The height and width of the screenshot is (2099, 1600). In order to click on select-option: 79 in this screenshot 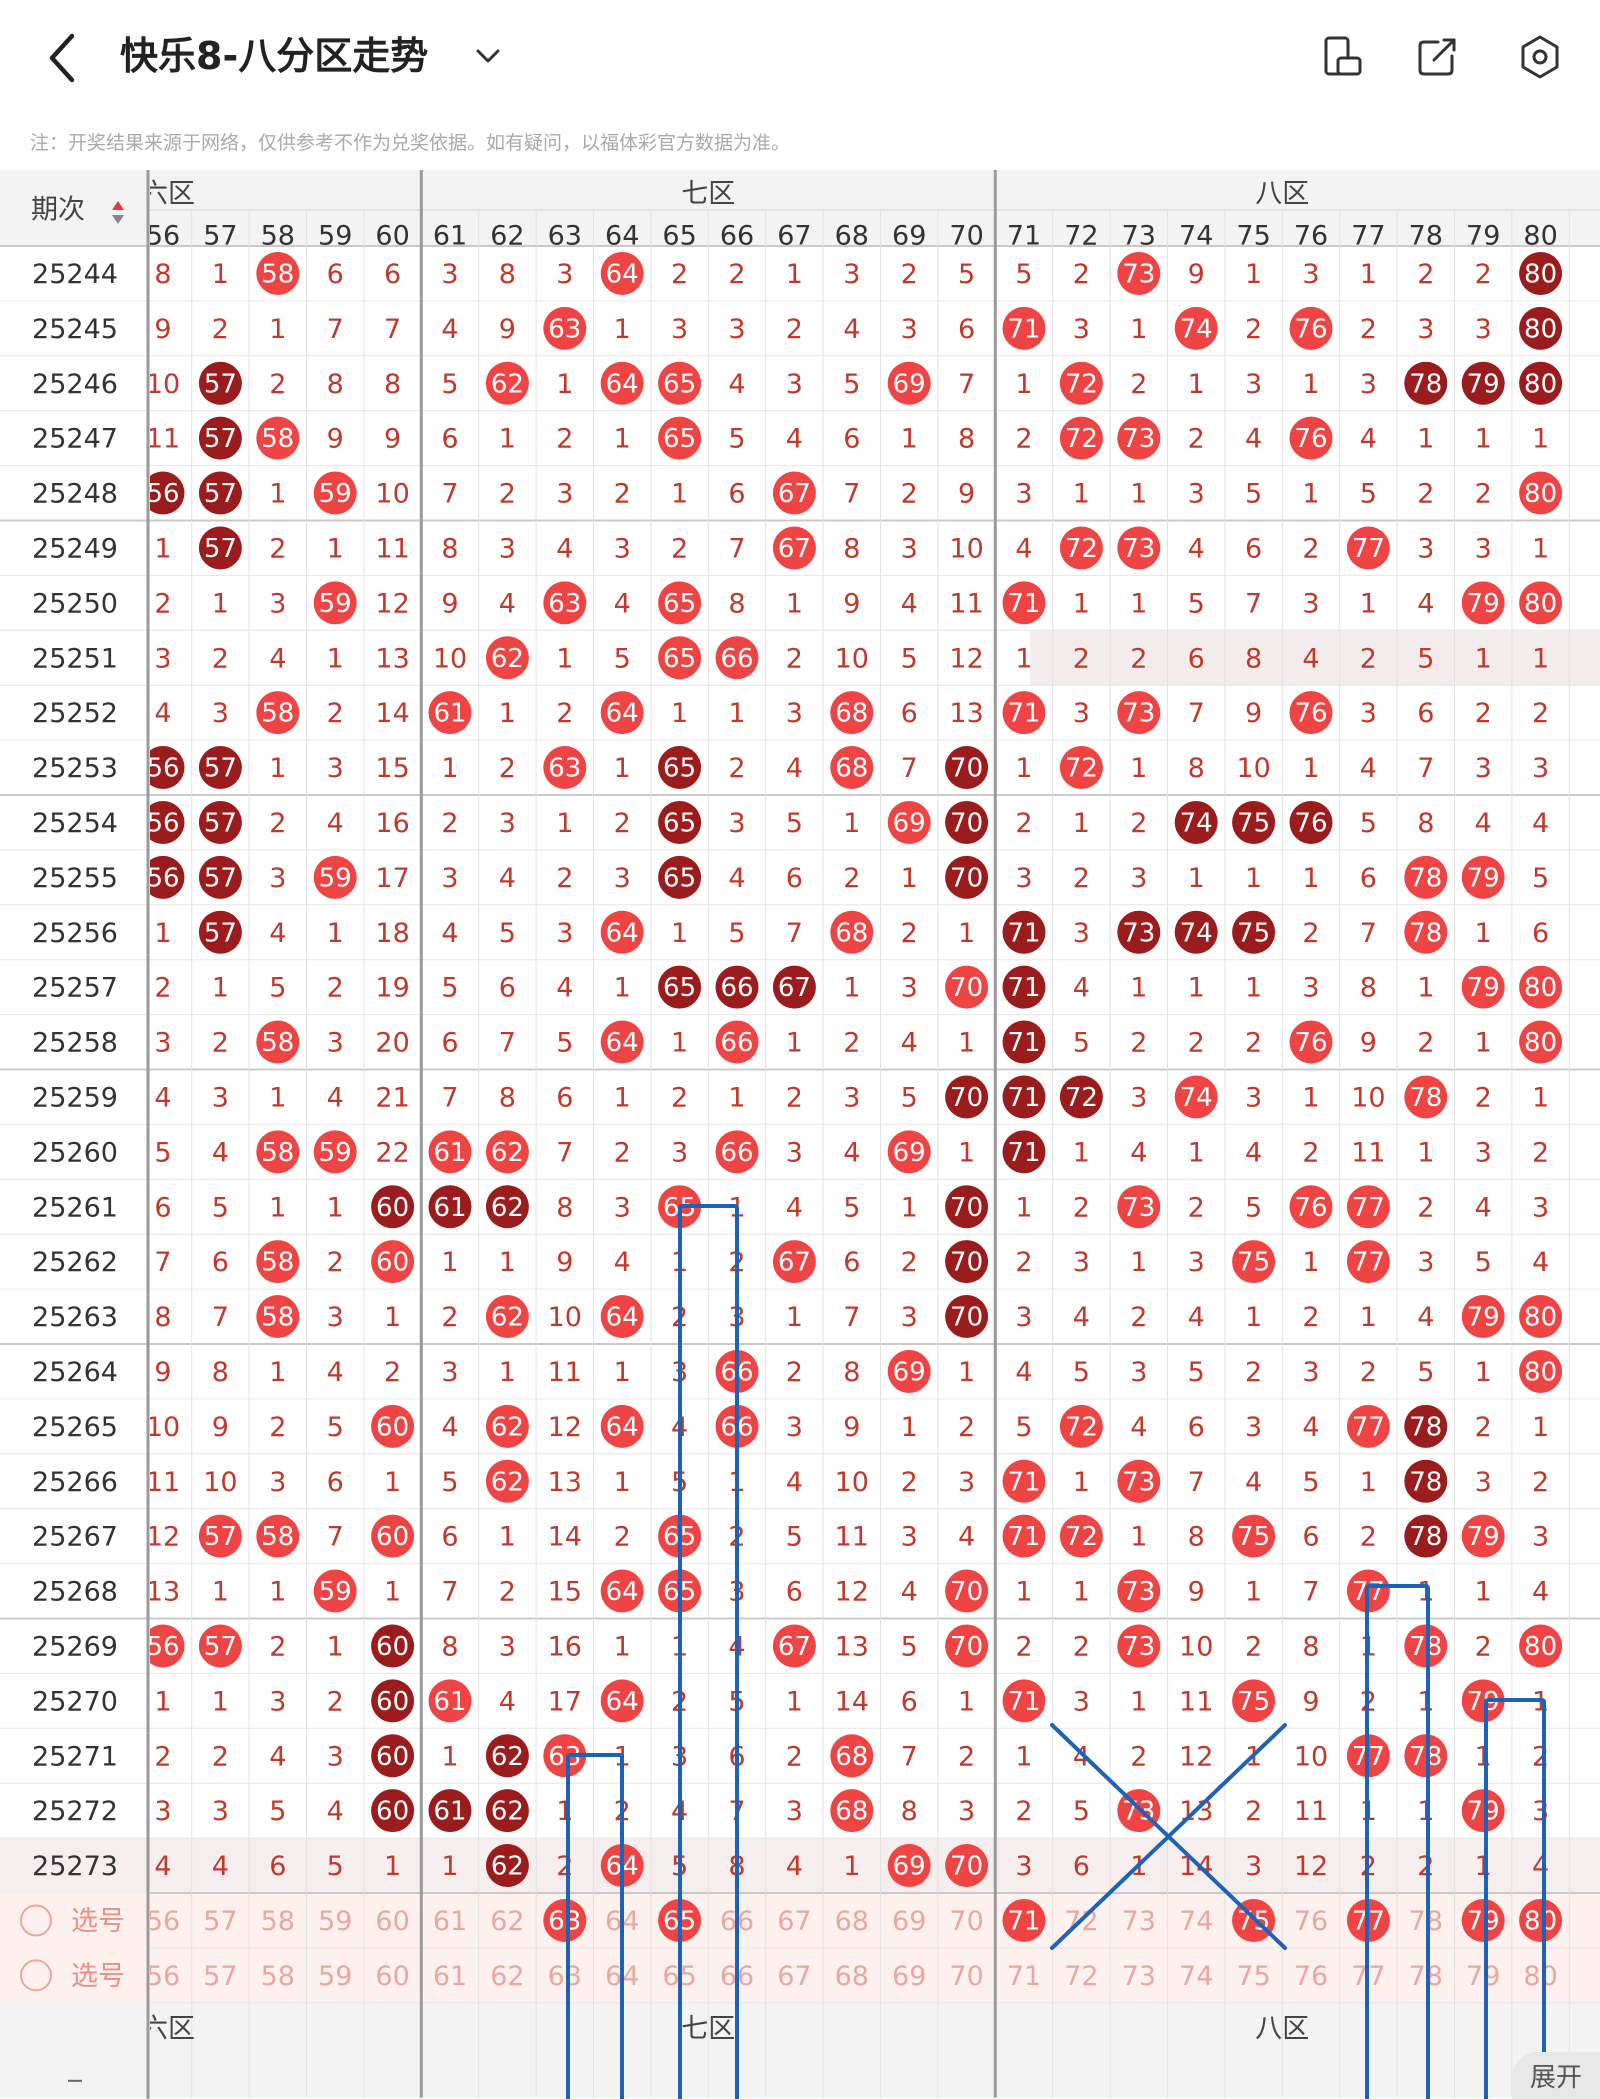, I will do `click(1483, 1976)`.